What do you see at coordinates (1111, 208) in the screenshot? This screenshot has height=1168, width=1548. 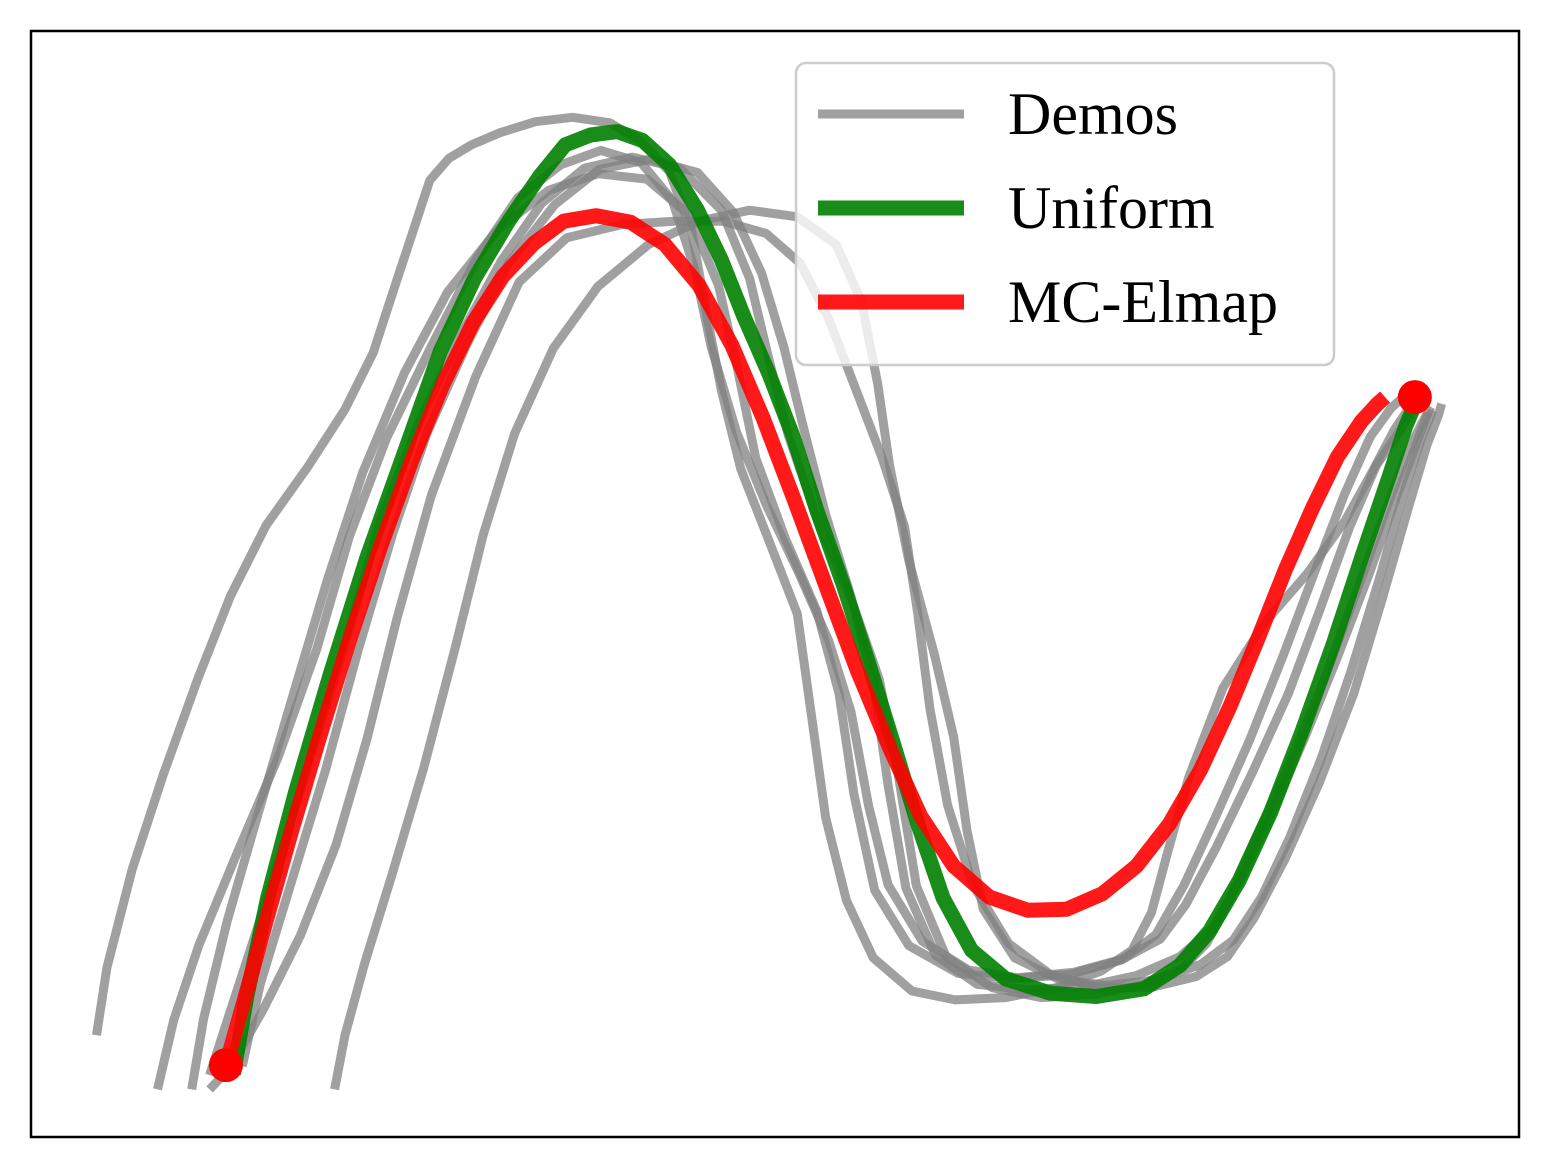 I see `legend-label-uniform: Uniform` at bounding box center [1111, 208].